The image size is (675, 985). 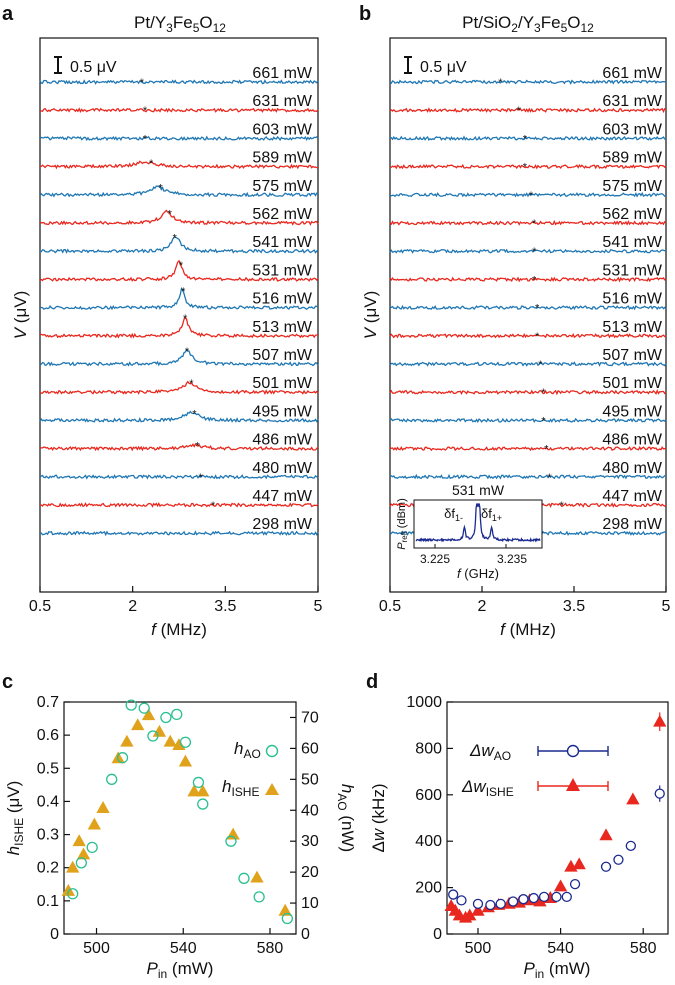 What do you see at coordinates (573, 784) in the screenshot?
I see `legend-dw-ishe-marker` at bounding box center [573, 784].